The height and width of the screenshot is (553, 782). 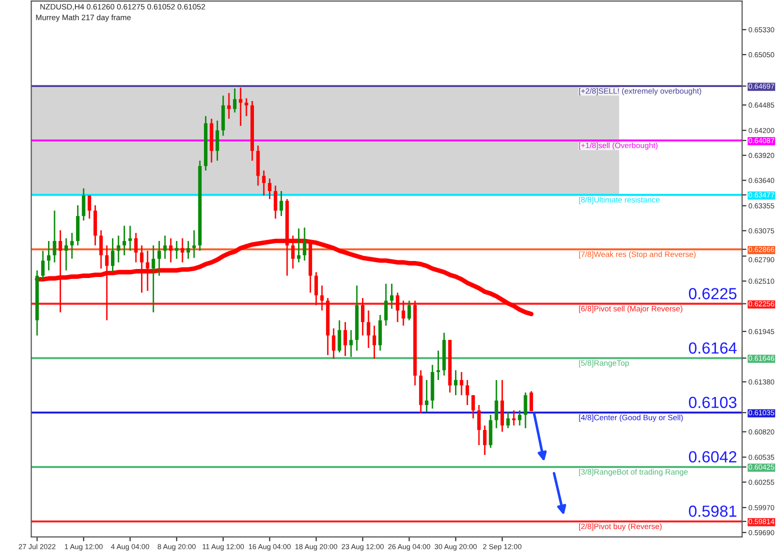 What do you see at coordinates (712, 348) in the screenshot?
I see `annotation: 0.6164` at bounding box center [712, 348].